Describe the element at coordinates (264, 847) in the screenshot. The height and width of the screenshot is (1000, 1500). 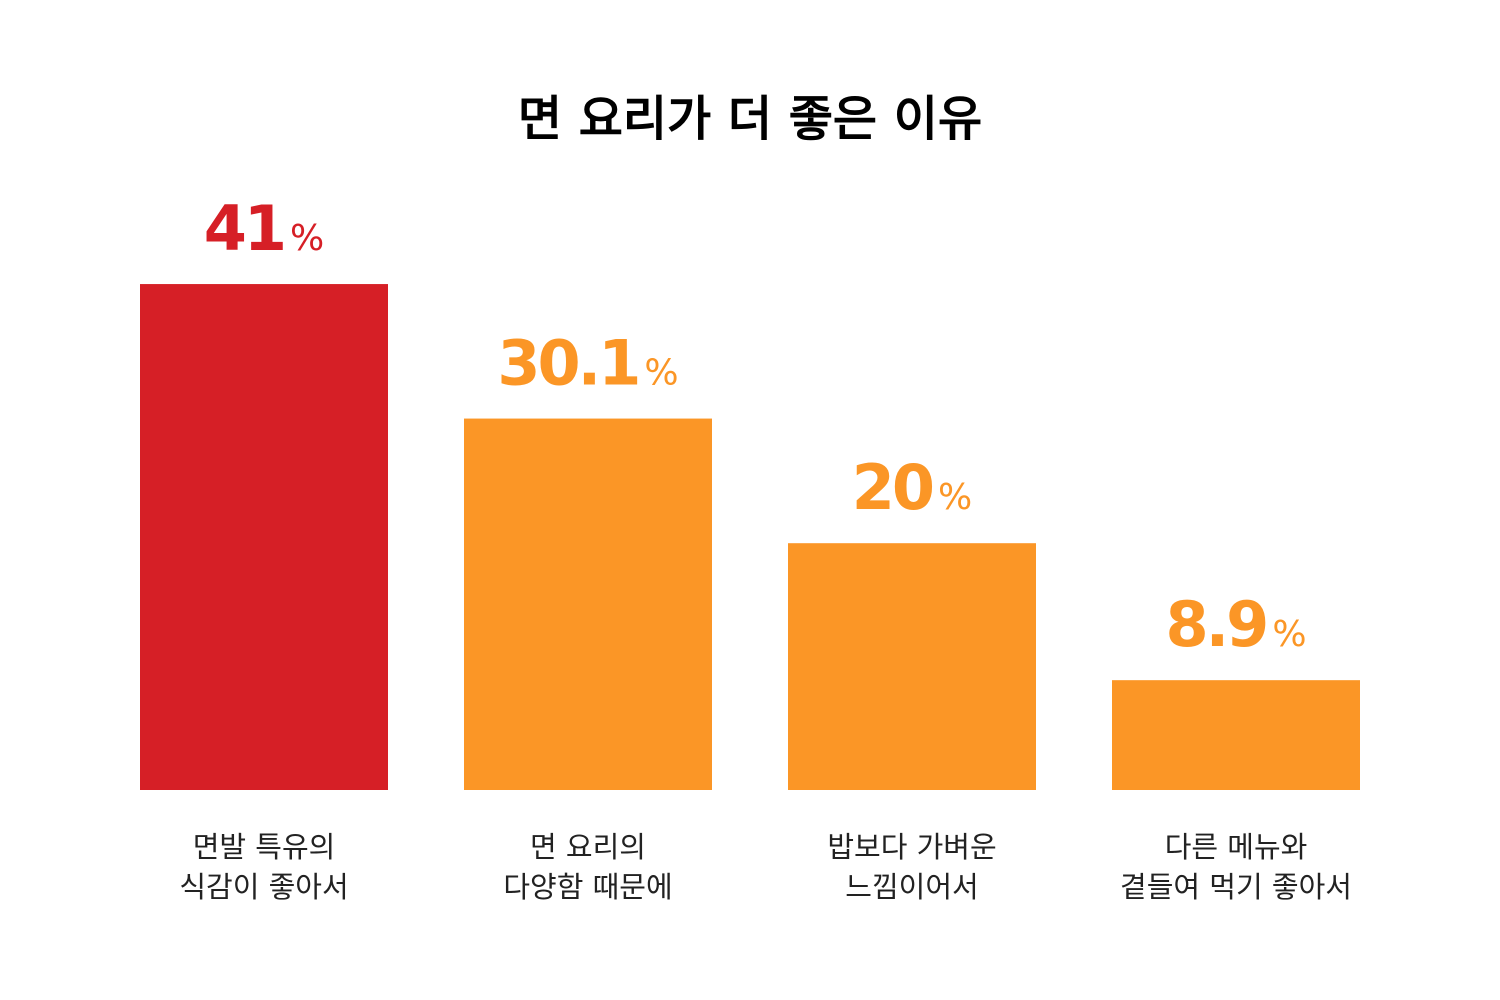
I see `x-tick-label: 면발 특유의` at that location.